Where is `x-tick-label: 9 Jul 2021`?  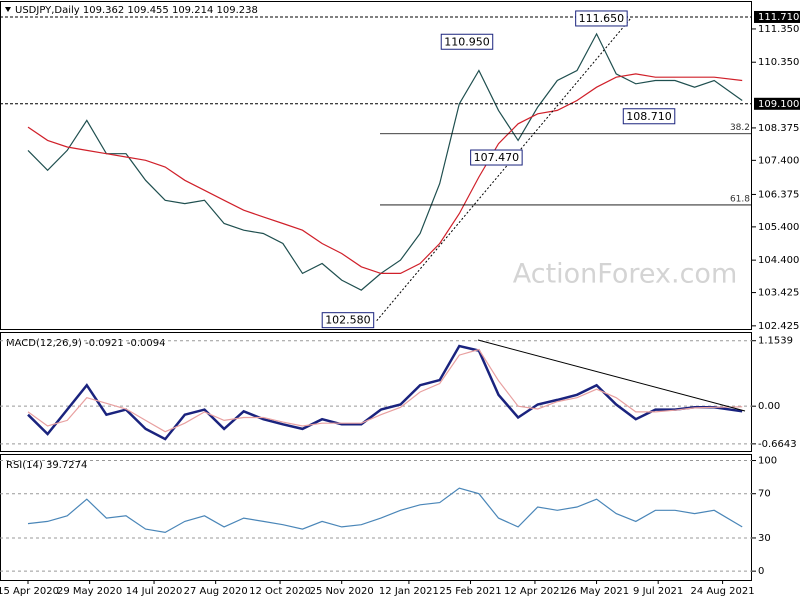
x-tick-label: 9 Jul 2021 is located at coordinates (658, 591).